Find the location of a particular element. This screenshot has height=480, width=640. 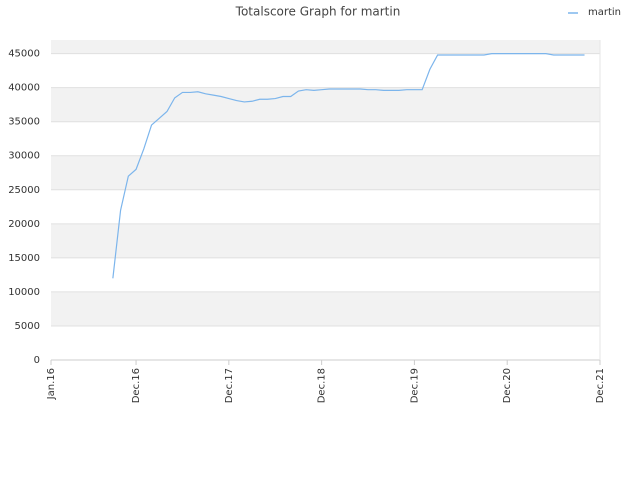

x-tick-label: Dec.17 is located at coordinates (229, 385).